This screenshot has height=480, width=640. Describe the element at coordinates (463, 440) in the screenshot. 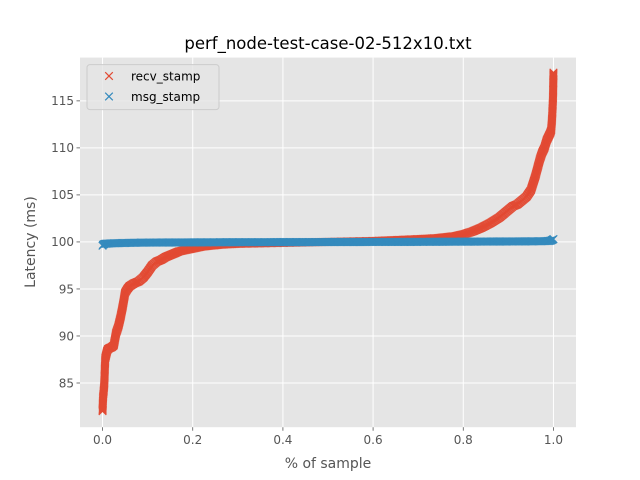

I see `x-tick-label: 0.8` at that location.